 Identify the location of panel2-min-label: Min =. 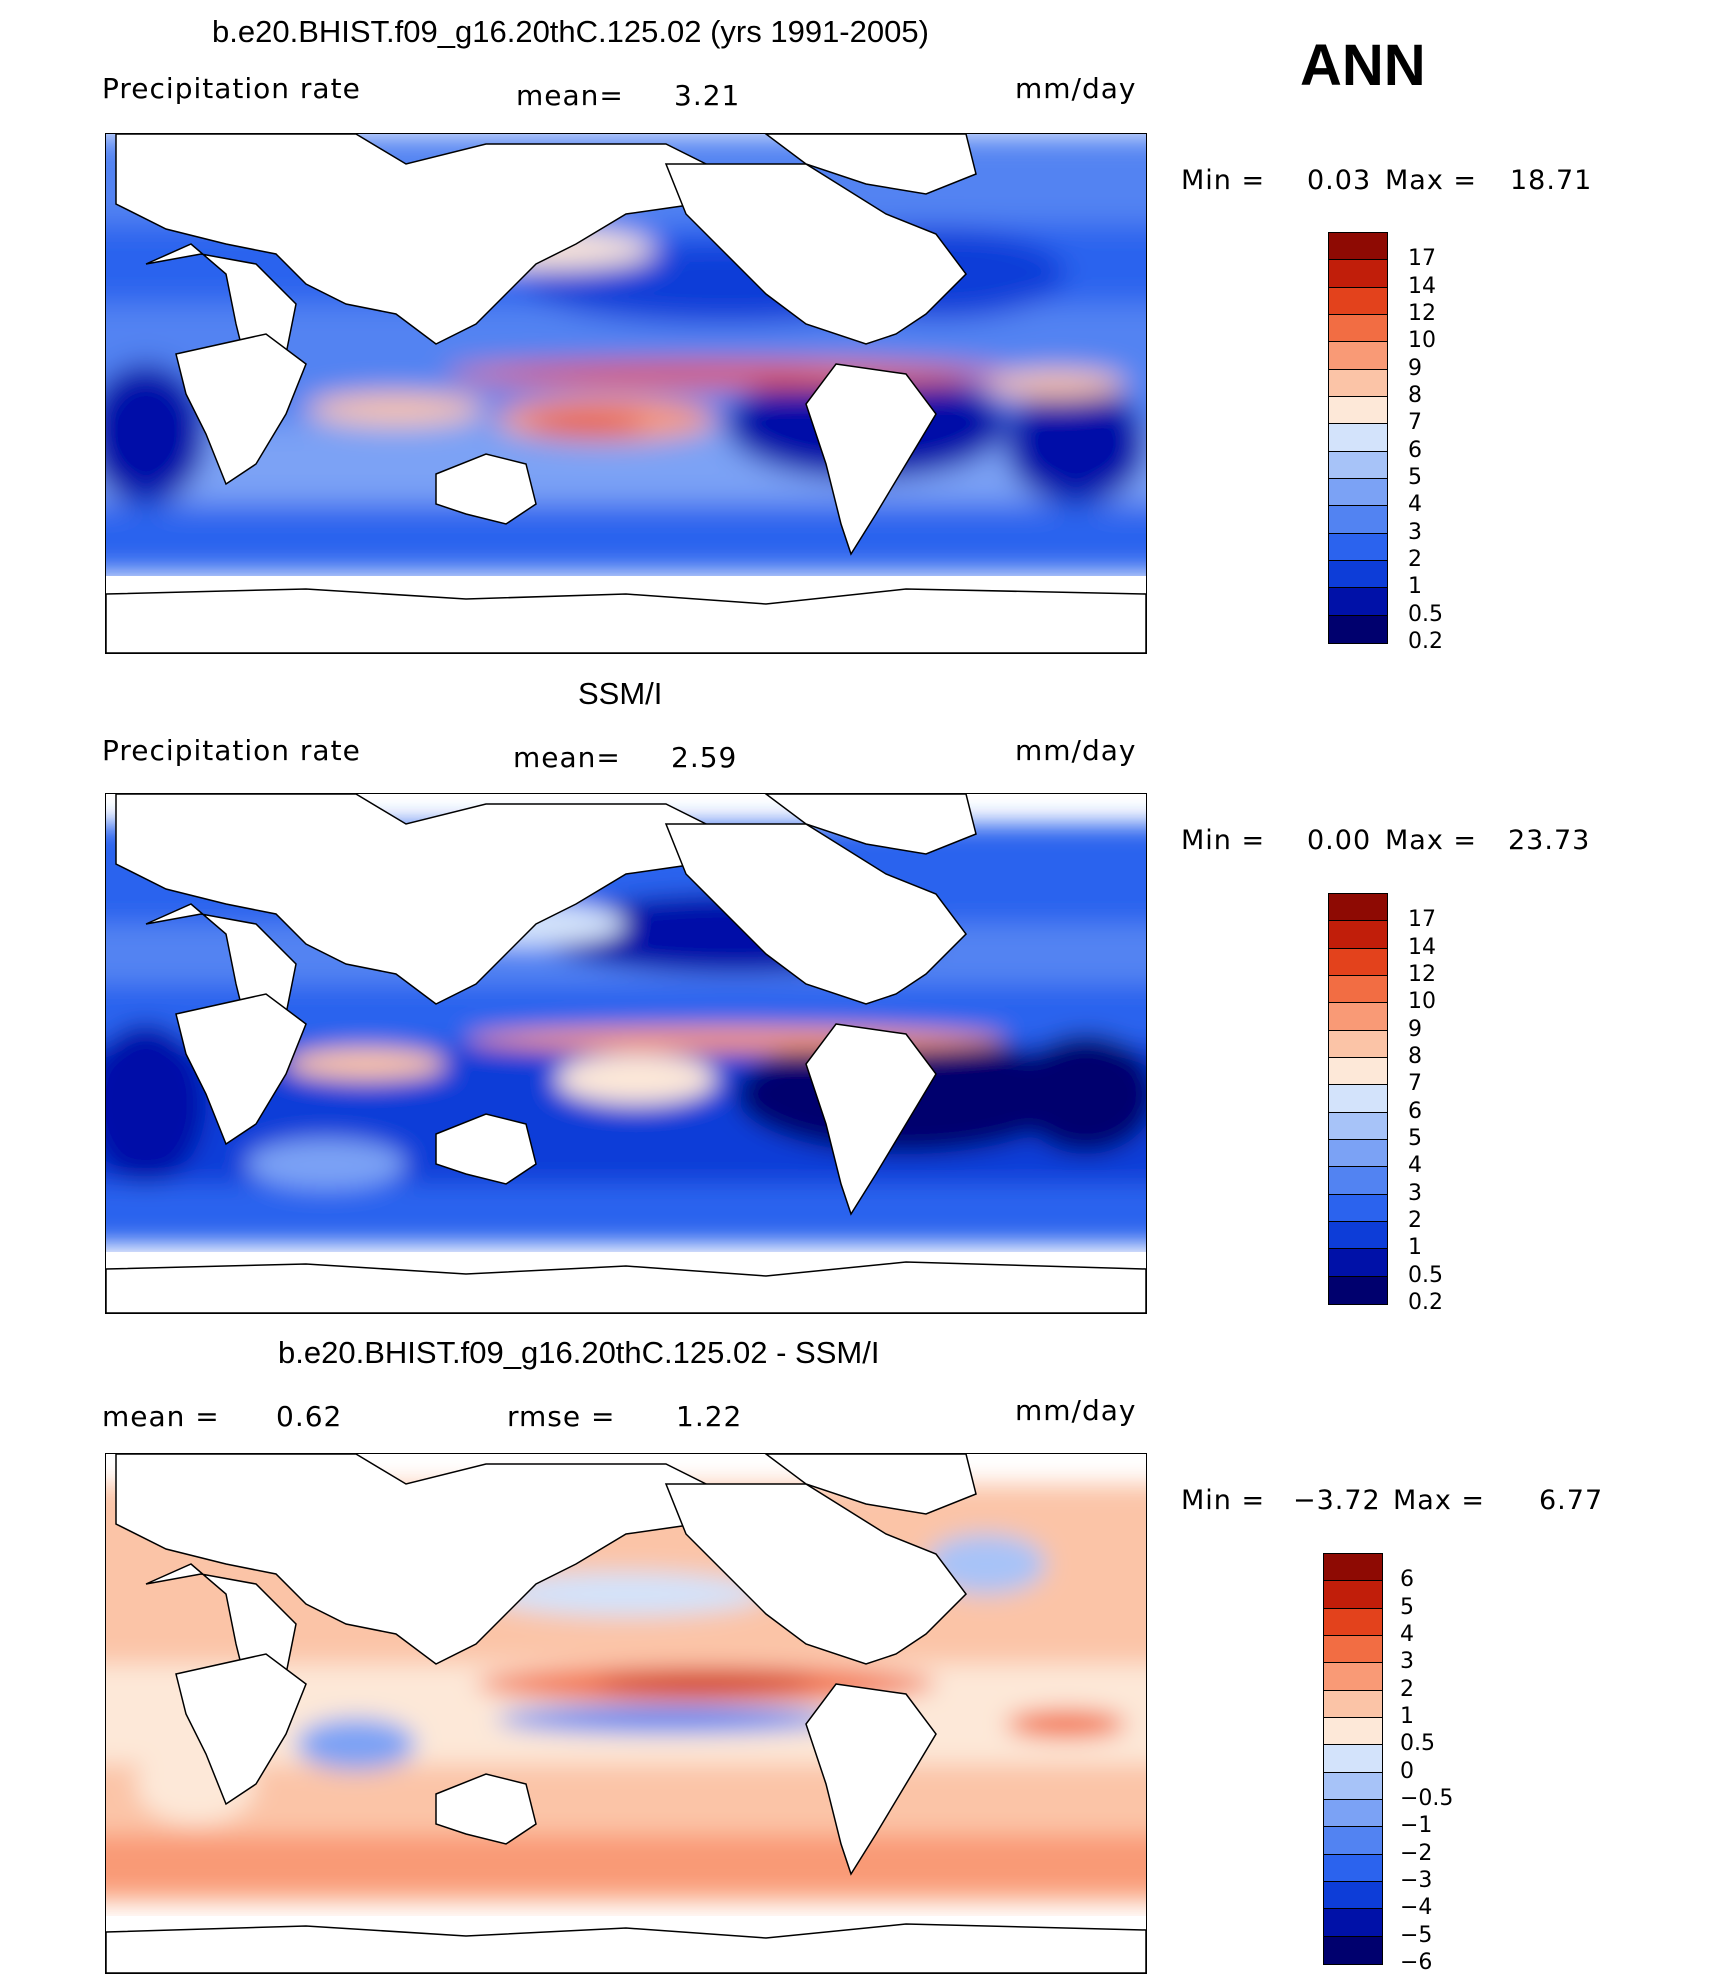
(1223, 840).